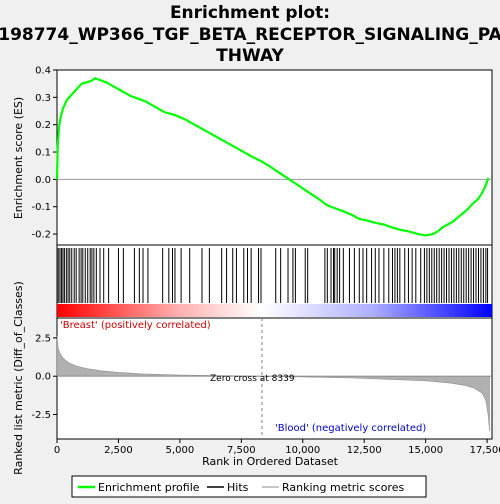 The image size is (500, 504). What do you see at coordinates (250, 56) in the screenshot?
I see `title-line-3: THWAY` at bounding box center [250, 56].